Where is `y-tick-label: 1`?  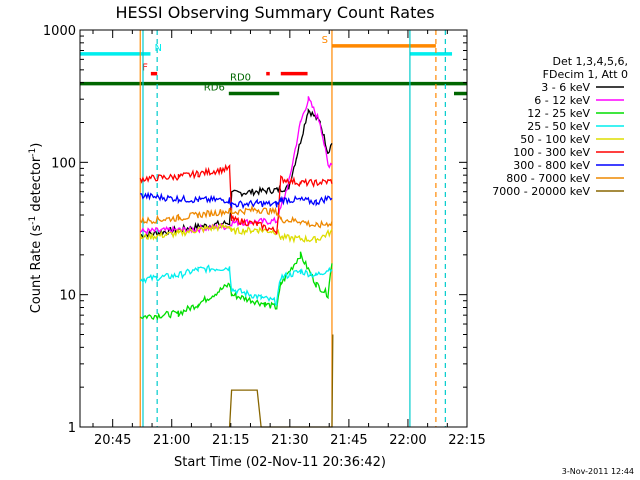 y-tick-label: 1 is located at coordinates (72, 428).